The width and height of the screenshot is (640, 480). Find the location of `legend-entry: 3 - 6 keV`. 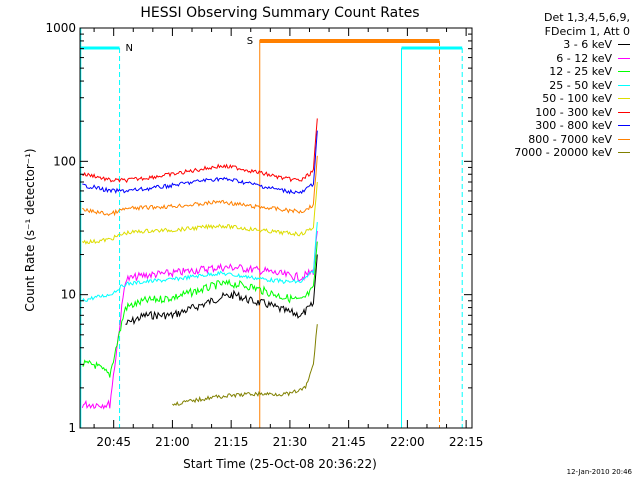

legend-entry: 3 - 6 keV is located at coordinates (558, 45).